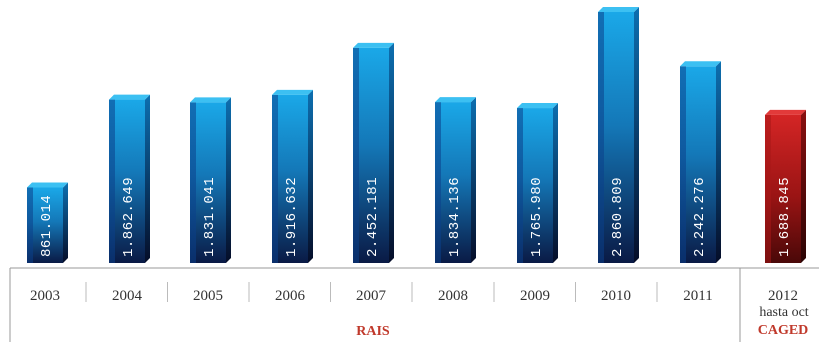 This screenshot has height=342, width=819. Describe the element at coordinates (371, 296) in the screenshot. I see `x-tick-label: 2007` at that location.